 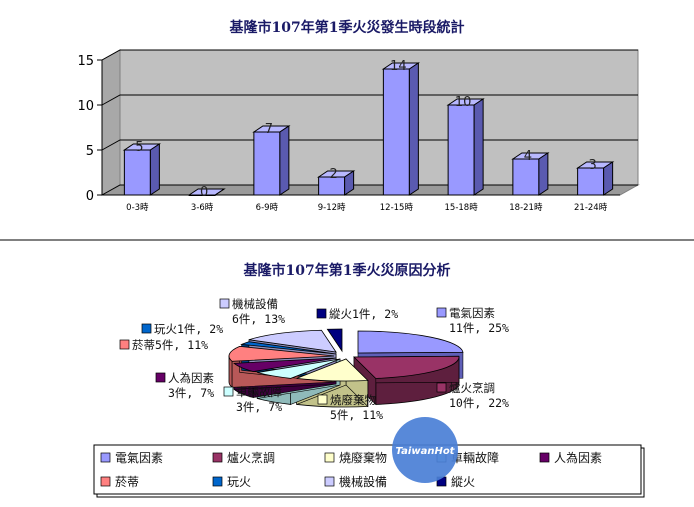 What do you see at coordinates (463, 482) in the screenshot?
I see `legend-label: 縱火` at bounding box center [463, 482].